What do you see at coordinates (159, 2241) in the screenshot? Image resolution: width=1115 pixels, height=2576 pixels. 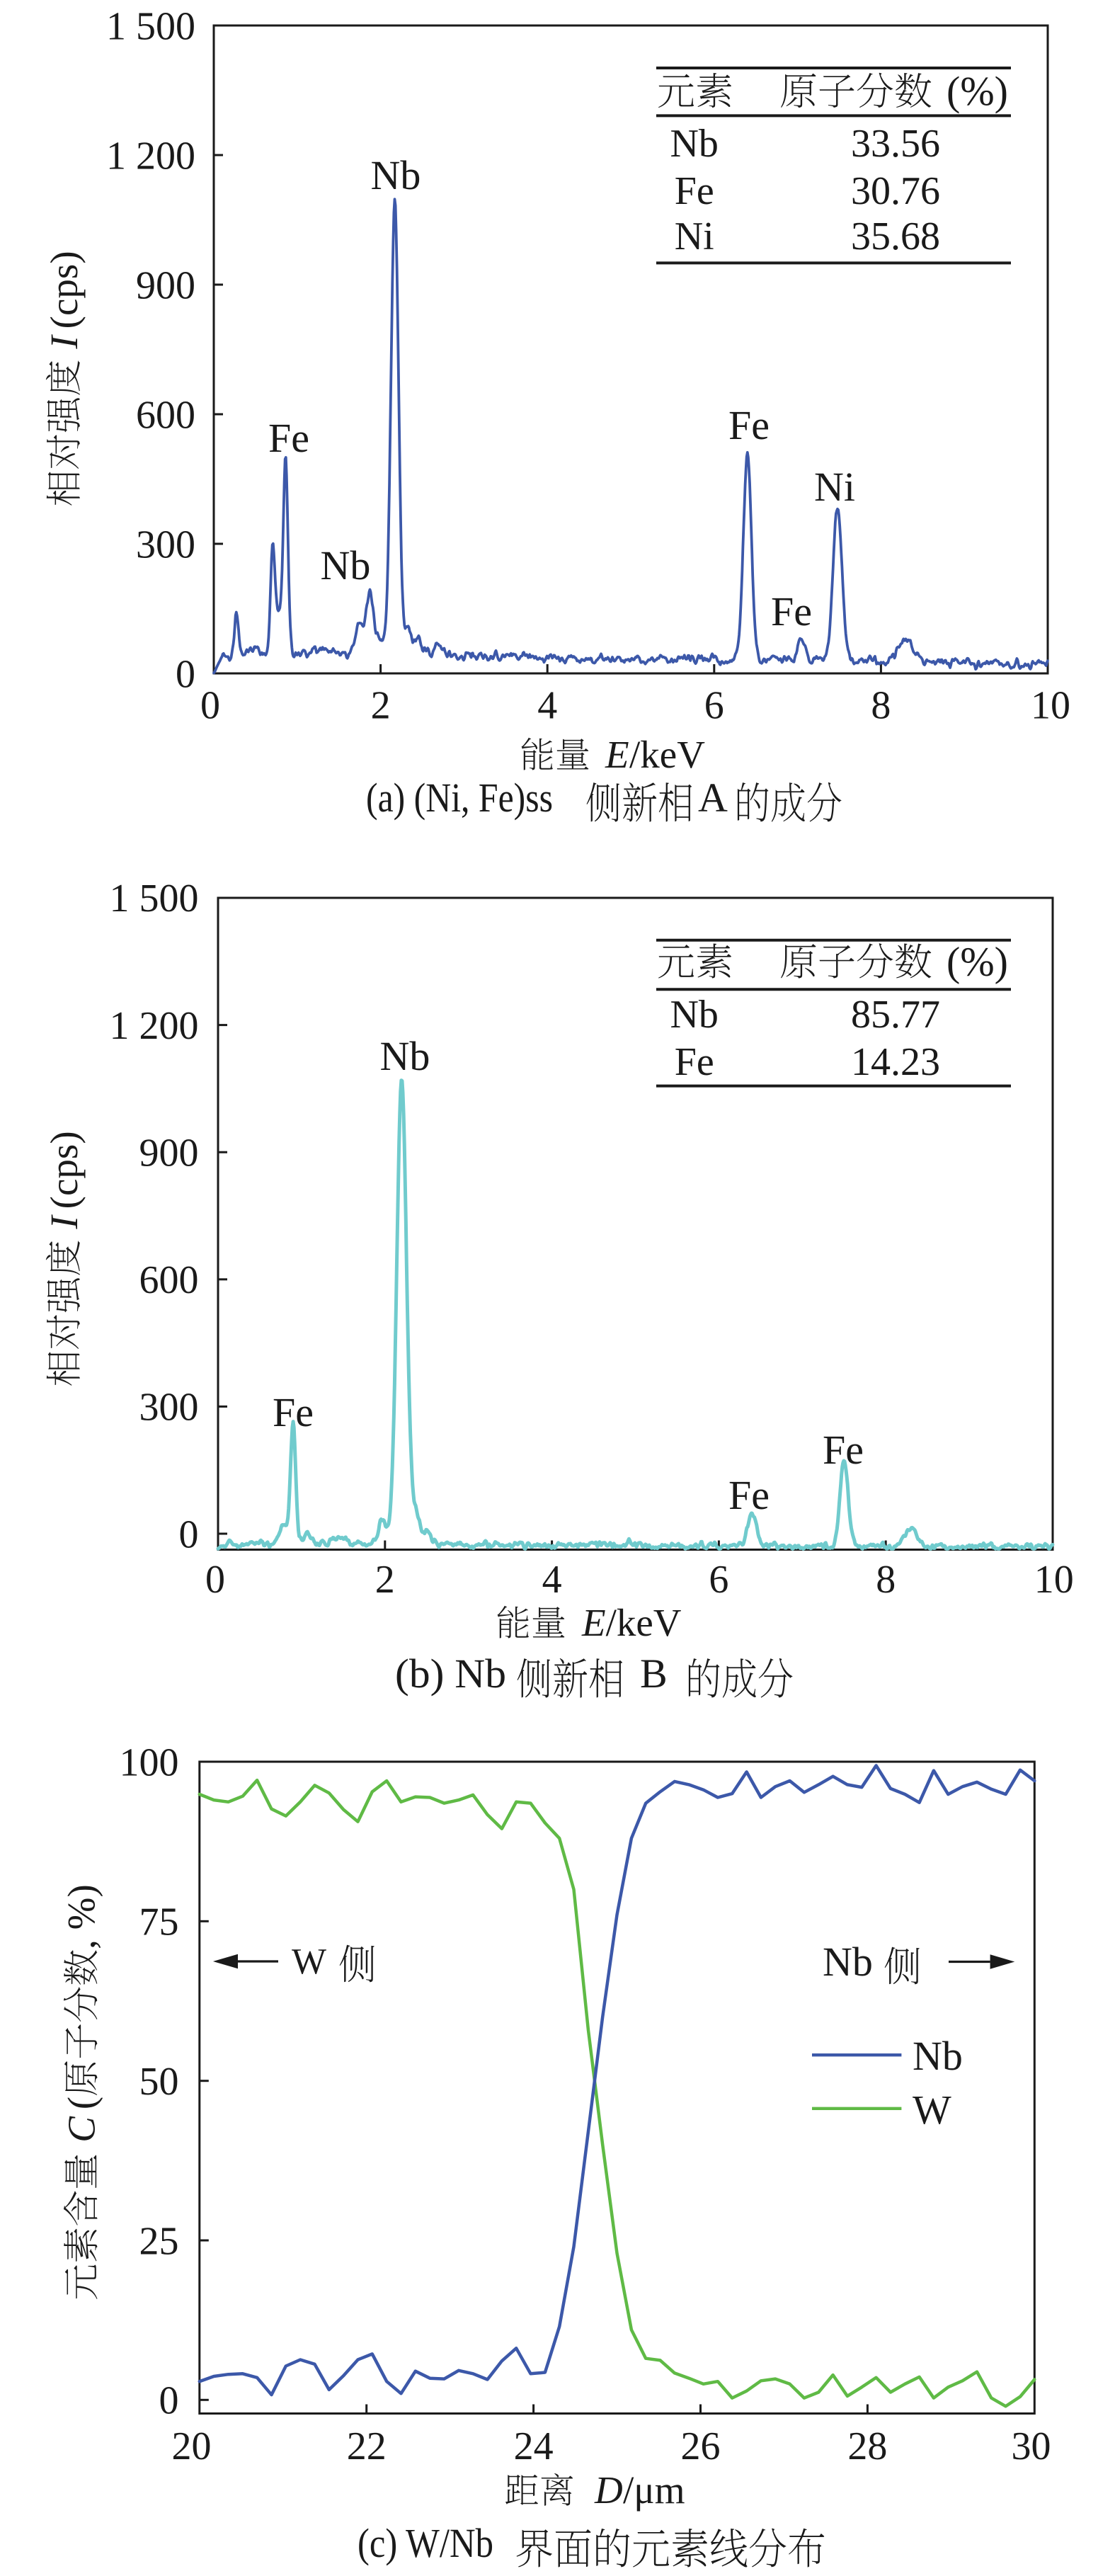 I see `svg-text: 25` at bounding box center [159, 2241].